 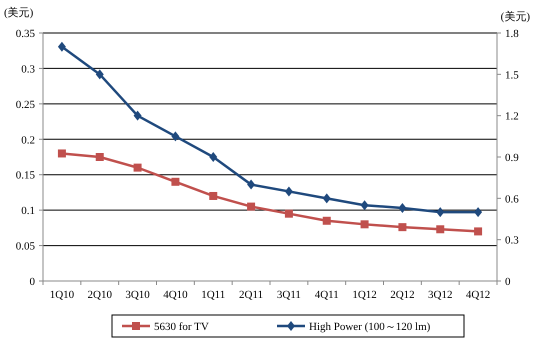 I want to click on x-tick-label: 4Q11, so click(x=326, y=295).